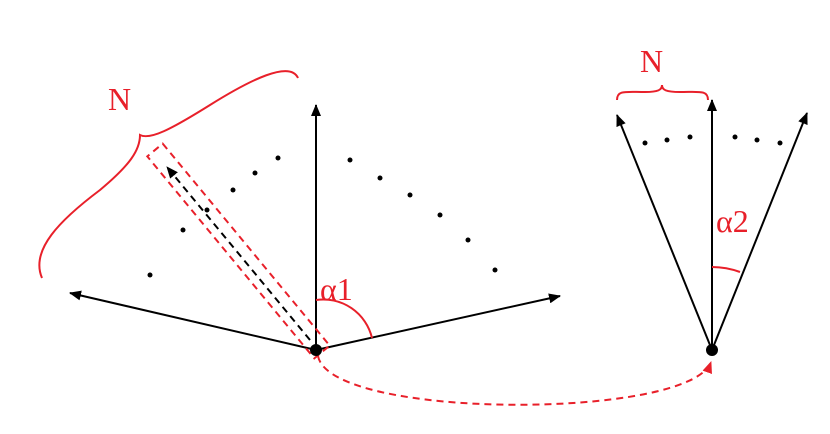  What do you see at coordinates (514, 380) in the screenshot?
I see `transfer-arrow` at bounding box center [514, 380].